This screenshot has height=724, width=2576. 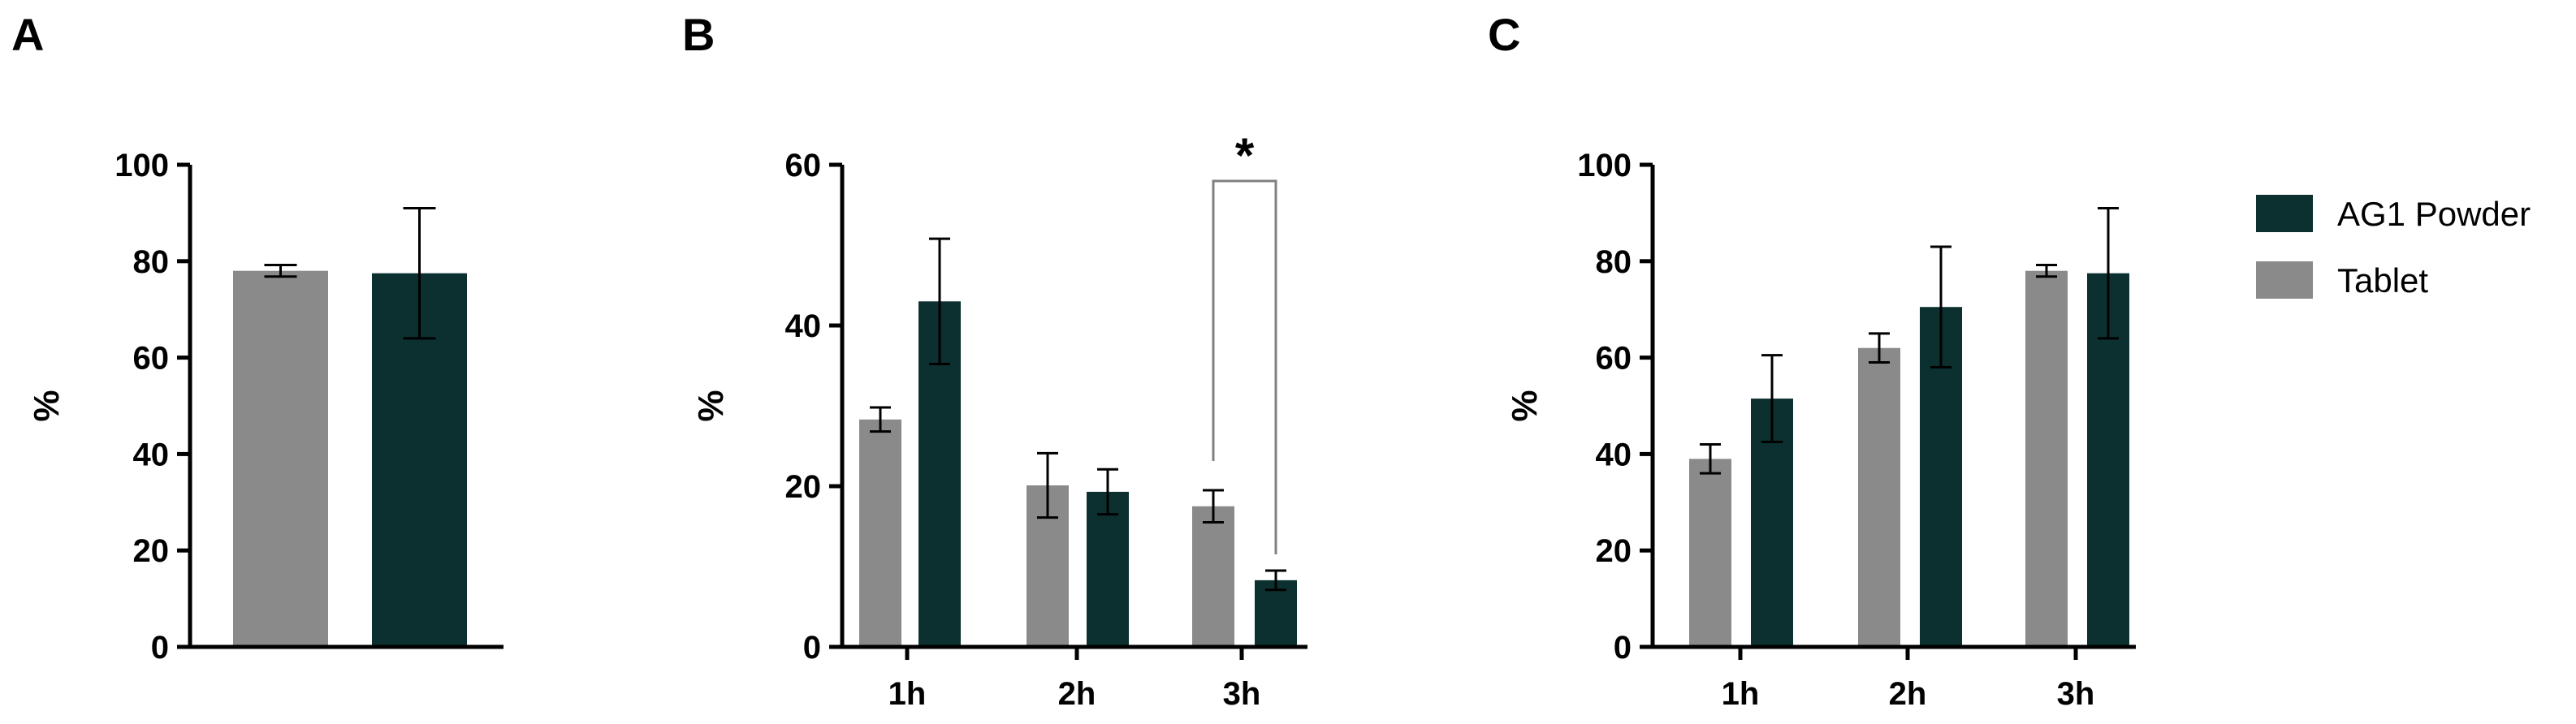 I want to click on legend: AG1 Powder Tablet, so click(x=2394, y=247).